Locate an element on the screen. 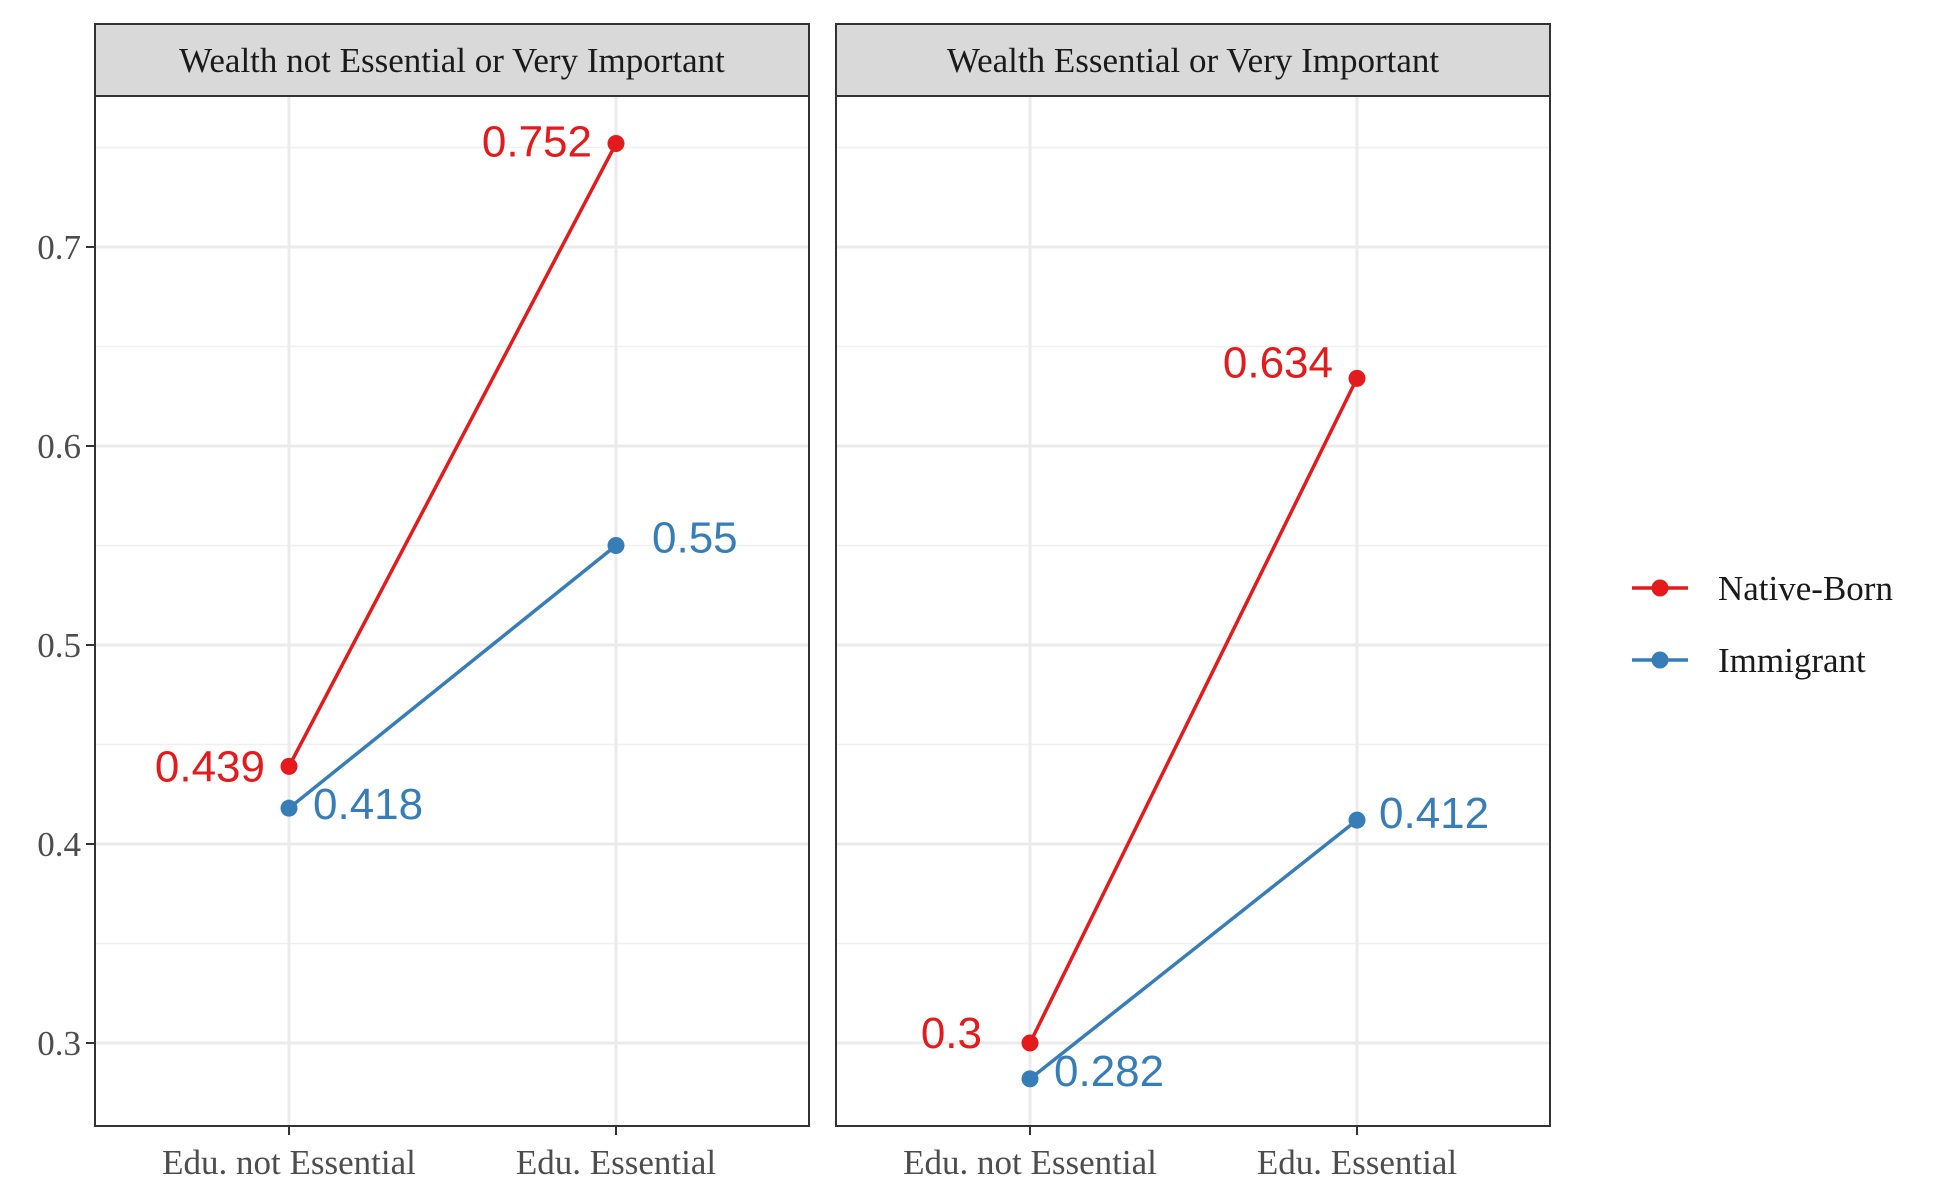 The width and height of the screenshot is (1950, 1200). data-label: 0.634 is located at coordinates (1278, 362).